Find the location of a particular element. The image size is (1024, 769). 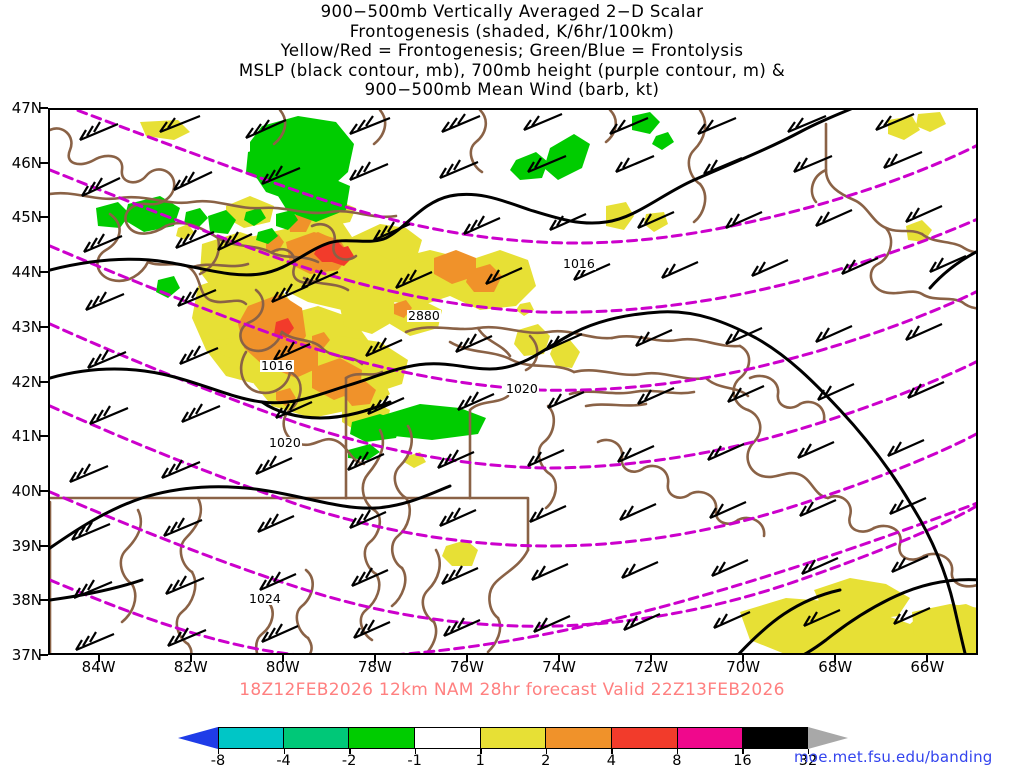

y-axis-tick-label: 41N is located at coordinates (26, 436).